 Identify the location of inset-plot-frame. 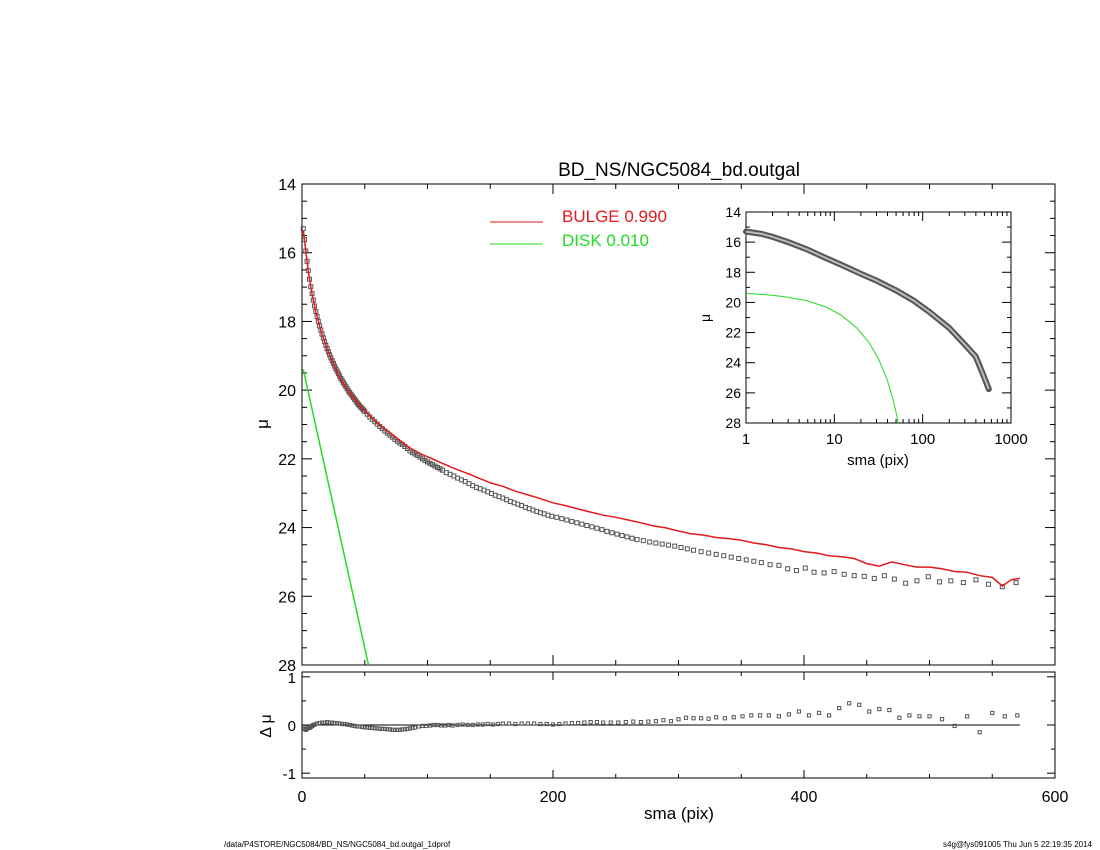
(878, 317).